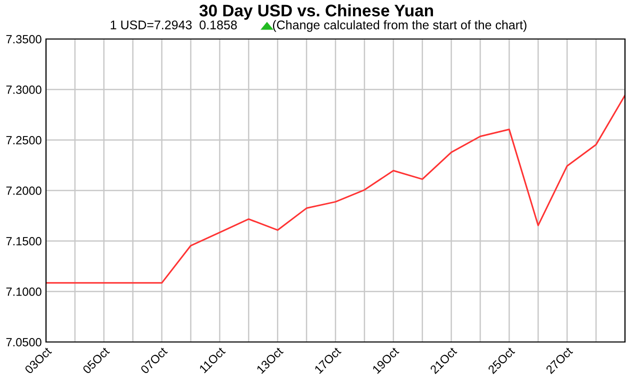 This screenshot has width=633, height=375. What do you see at coordinates (24, 342) in the screenshot?
I see `y-tick-label: 7.0500` at bounding box center [24, 342].